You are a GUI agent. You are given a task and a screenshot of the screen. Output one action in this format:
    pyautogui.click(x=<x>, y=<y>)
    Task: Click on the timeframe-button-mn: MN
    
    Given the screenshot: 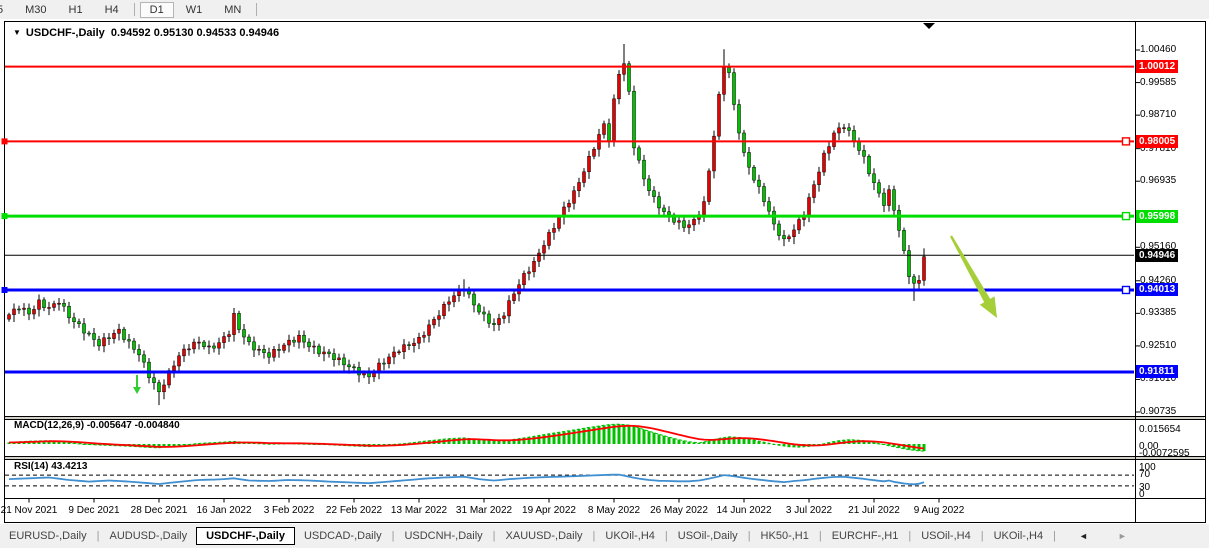 What is the action you would take?
    pyautogui.click(x=233, y=9)
    